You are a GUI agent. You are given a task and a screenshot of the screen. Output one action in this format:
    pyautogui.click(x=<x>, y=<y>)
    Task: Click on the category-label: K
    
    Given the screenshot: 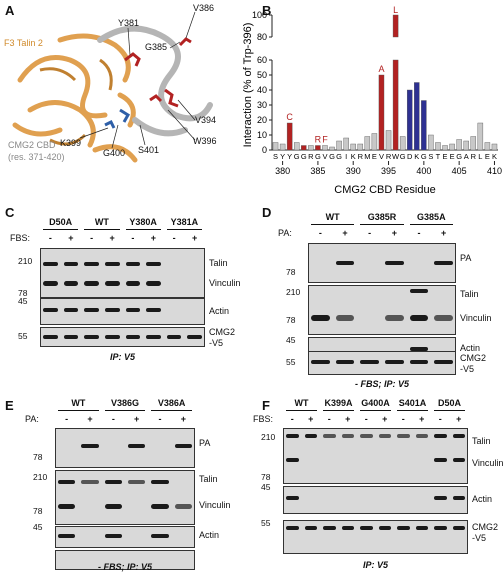 What is the action you would take?
    pyautogui.click(x=416, y=156)
    